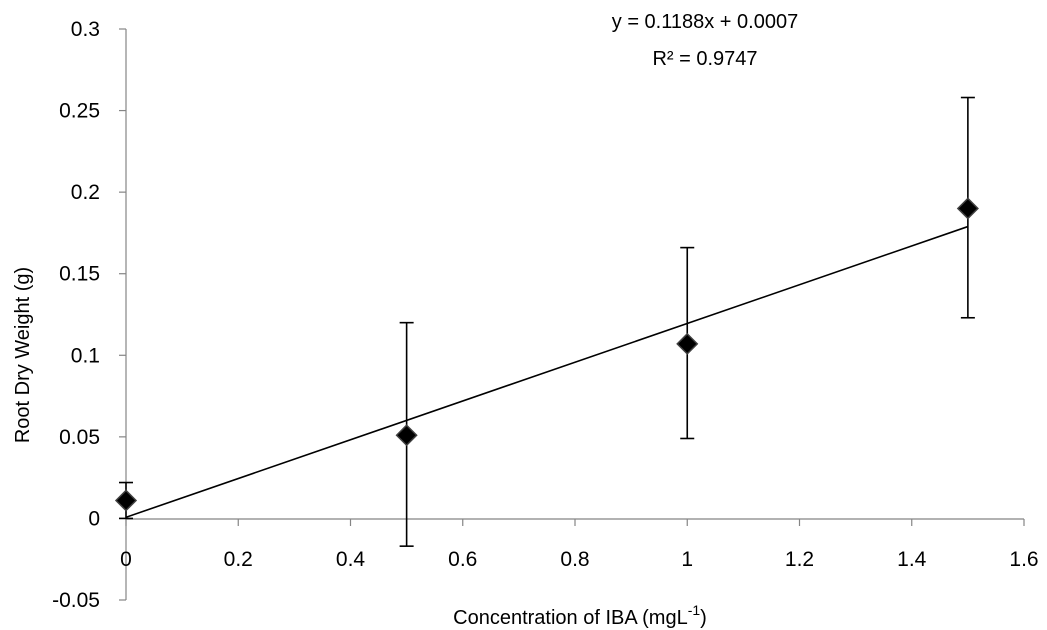  Describe the element at coordinates (570, 618) in the screenshot. I see `x-axis-title-main: Concentration of IBA (mgL` at that location.